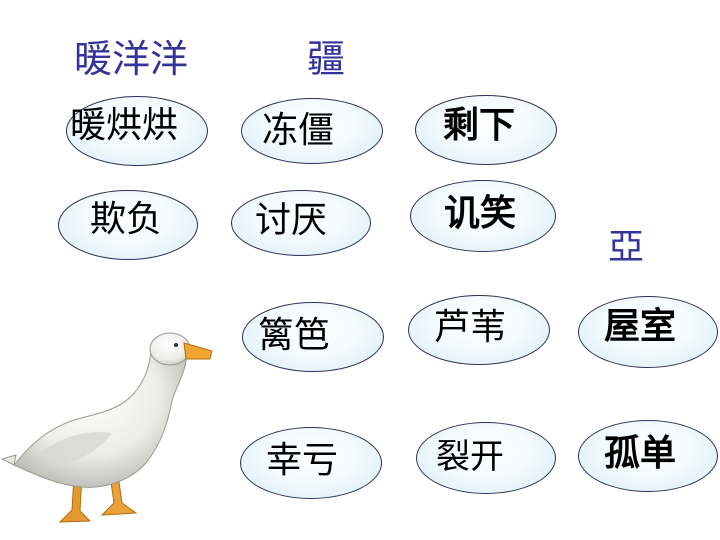 Image resolution: width=720 pixels, height=540 pixels. I want to click on word-nuan-hong-hong: 暖烘烘, so click(124, 125).